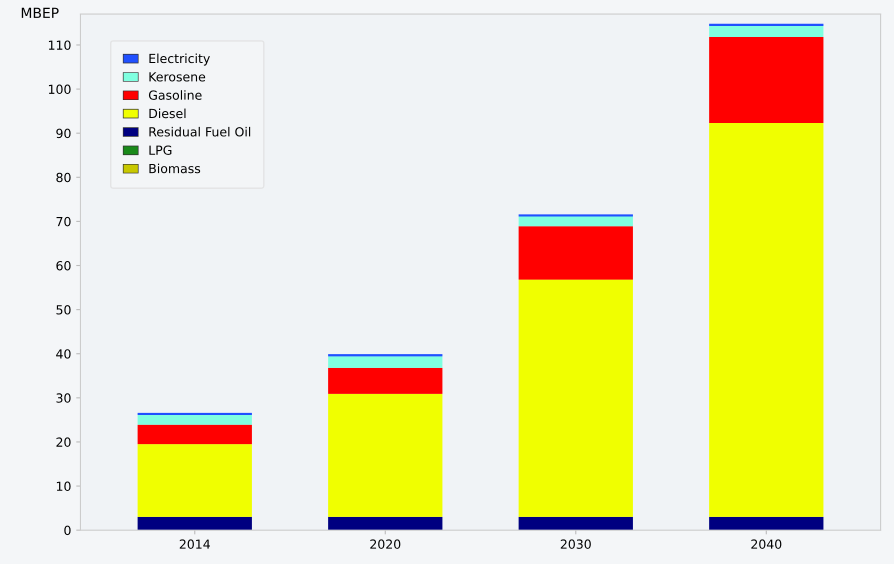  I want to click on legend-label: Diesel, so click(167, 113).